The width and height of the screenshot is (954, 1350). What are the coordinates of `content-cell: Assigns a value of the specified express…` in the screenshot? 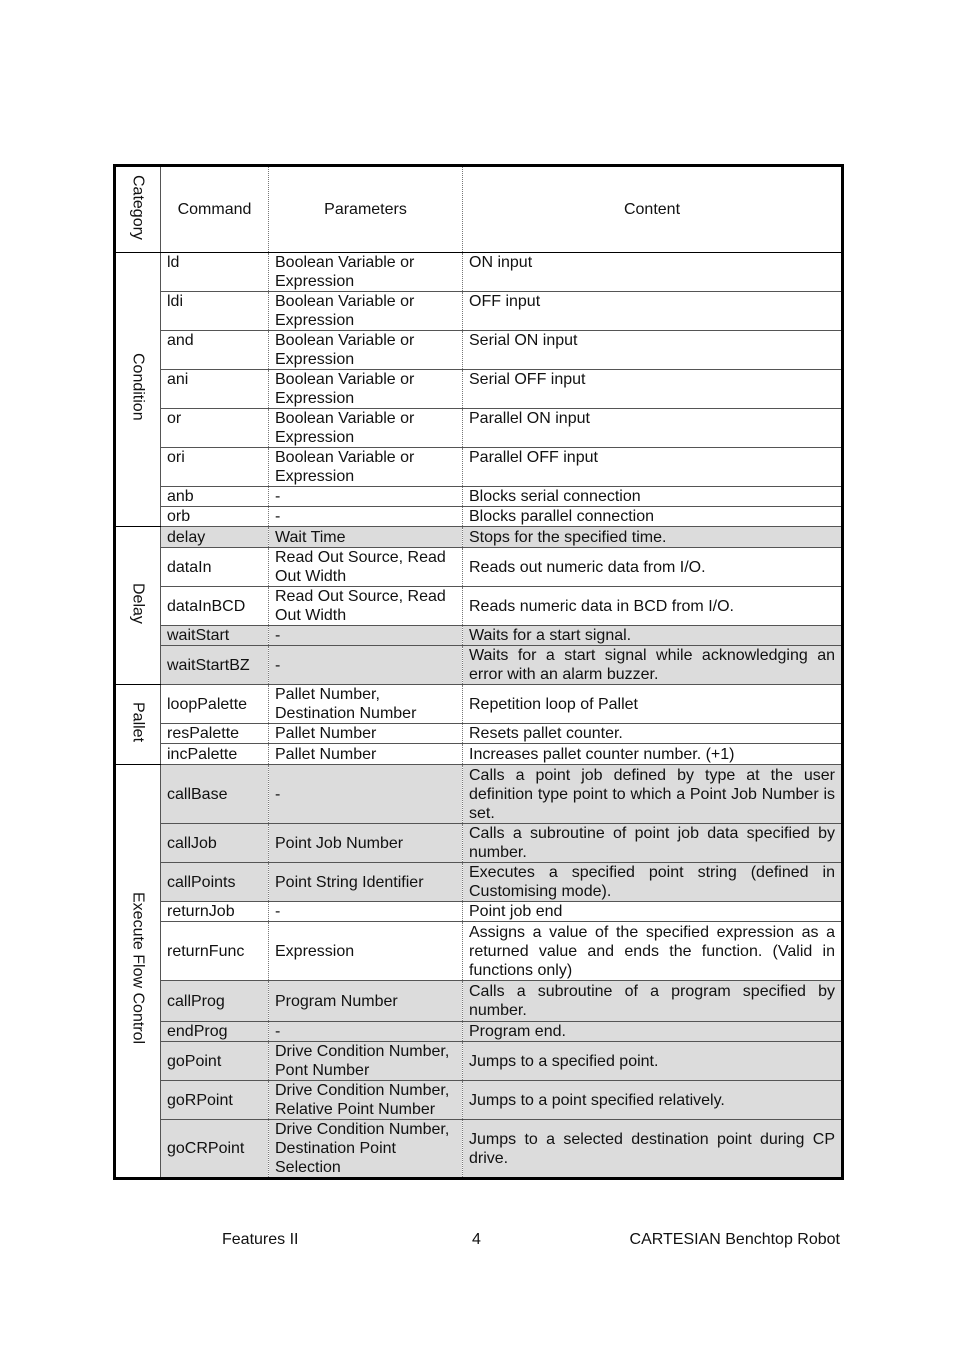 It's located at (652, 951).